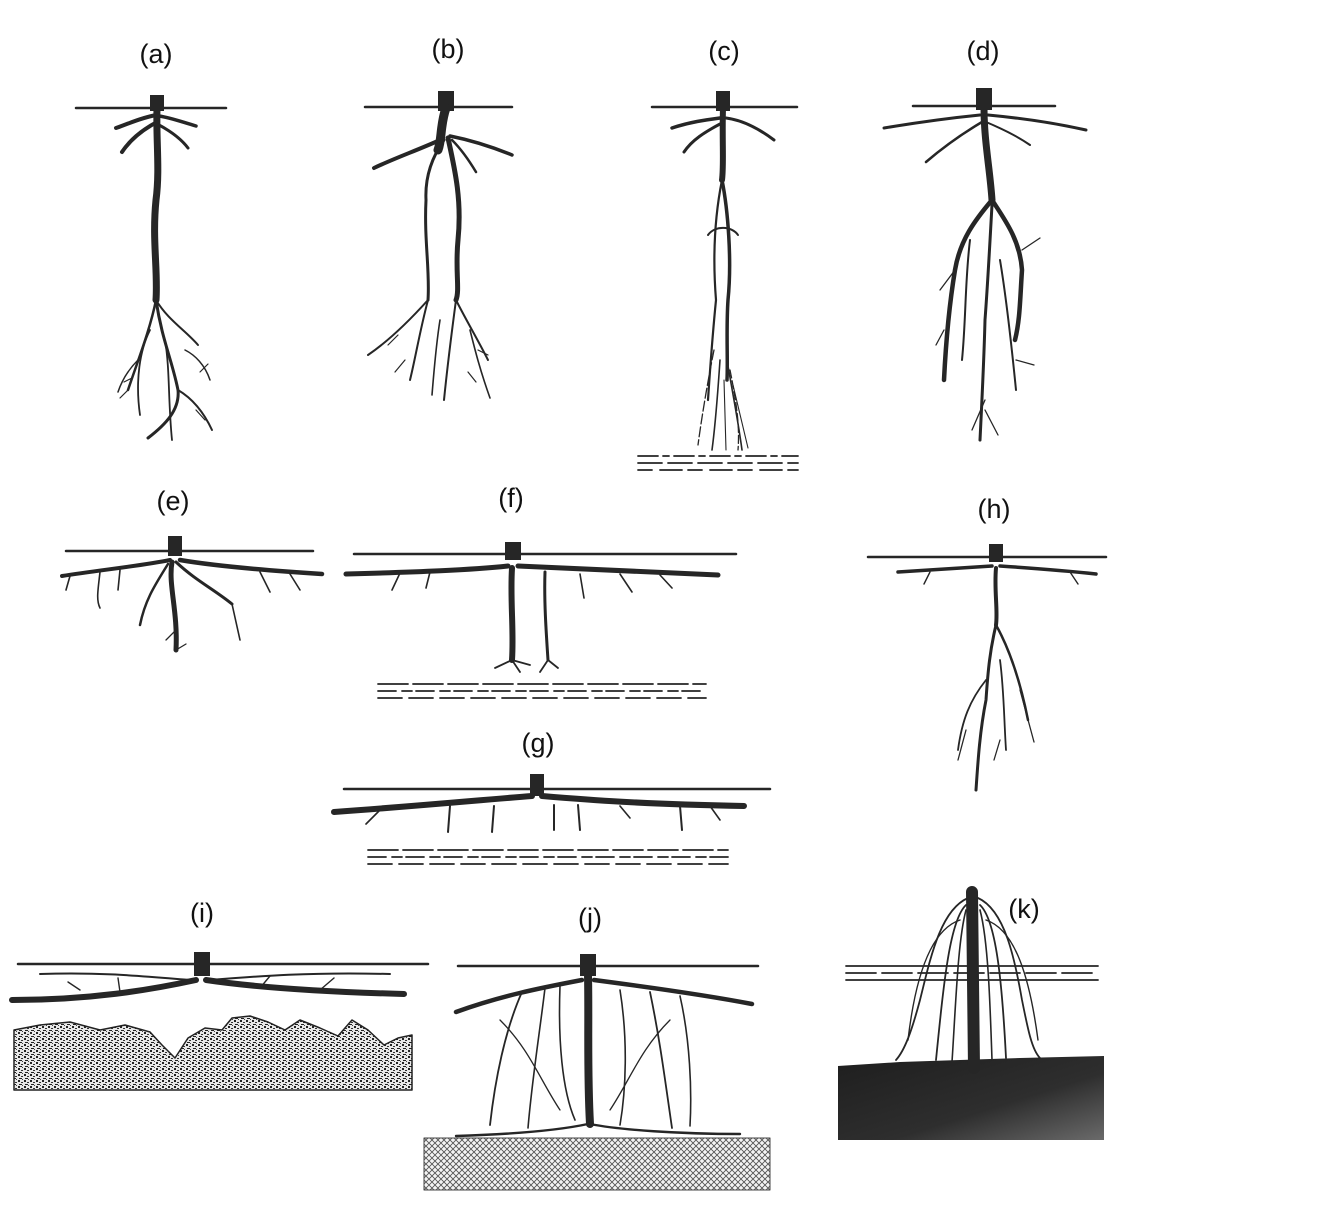 Image resolution: width=1338 pixels, height=1221 pixels. What do you see at coordinates (971, 1098) in the screenshot?
I see `dark-soil-layer` at bounding box center [971, 1098].